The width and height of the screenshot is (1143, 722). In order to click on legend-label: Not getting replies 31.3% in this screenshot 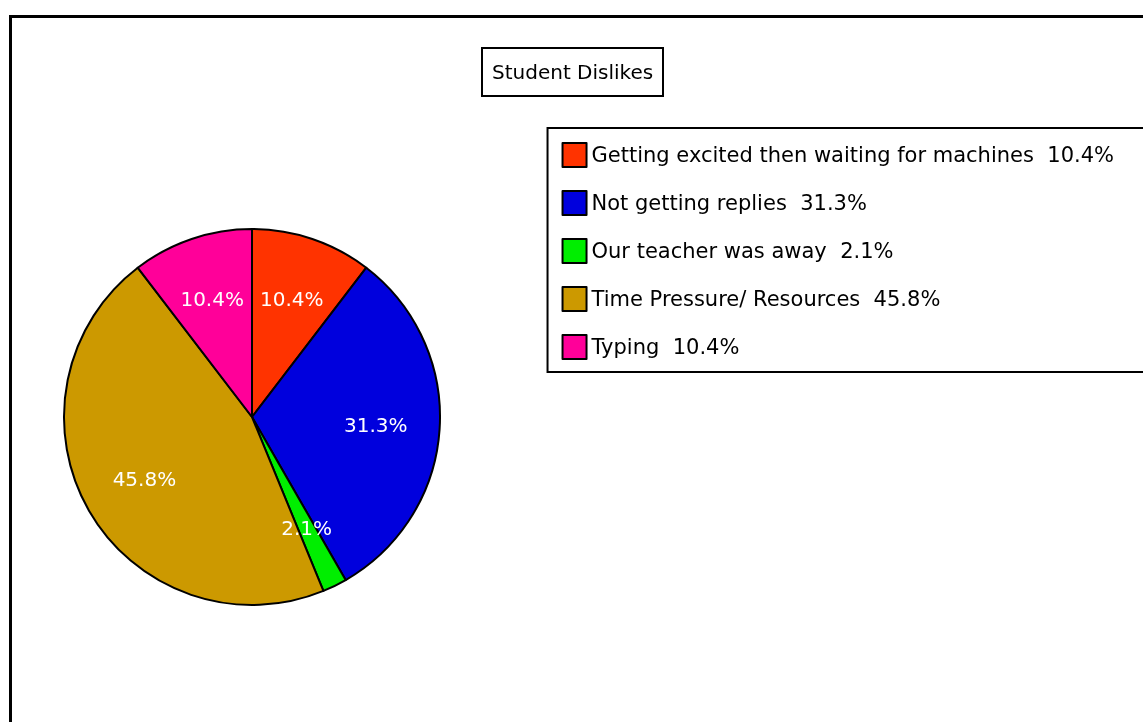, I will do `click(729, 203)`.